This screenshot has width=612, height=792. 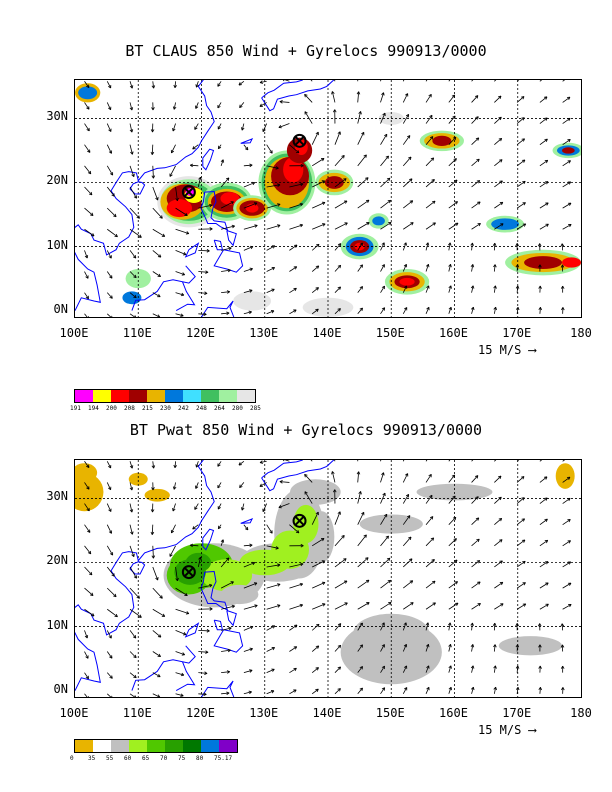 I want to click on colorbar-label: 60, so click(x=128, y=758).